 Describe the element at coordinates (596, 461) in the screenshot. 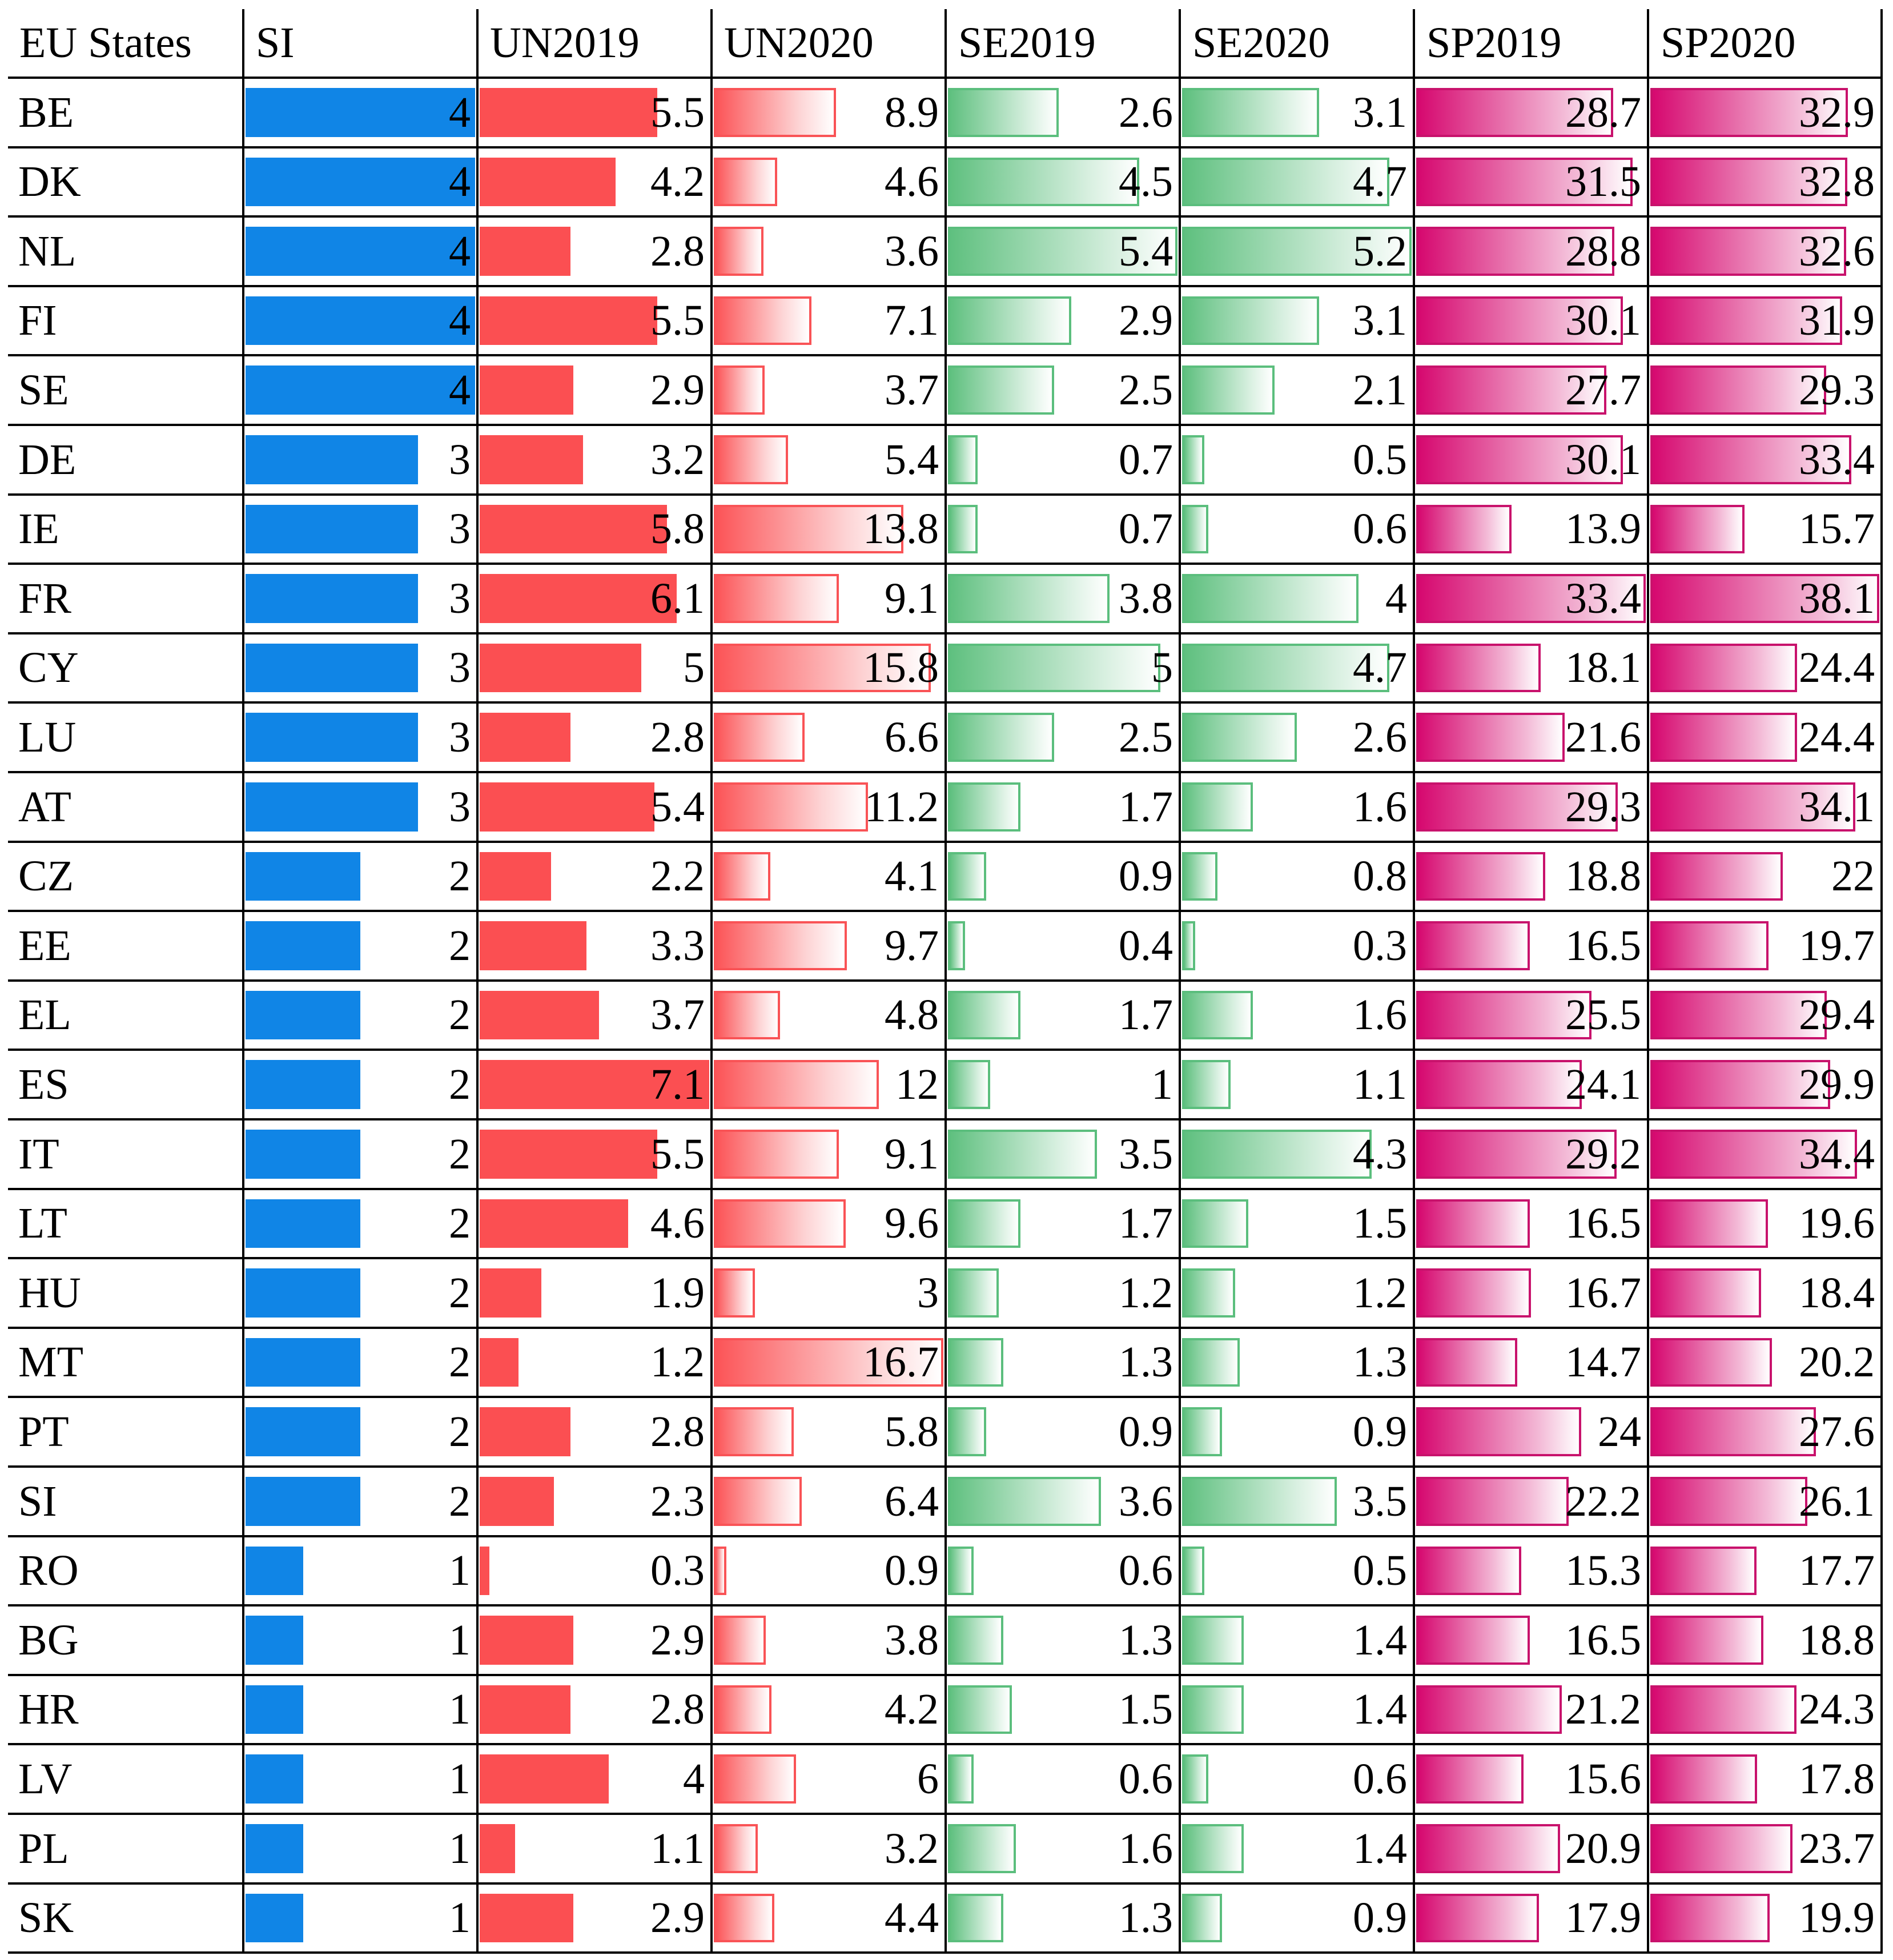

I see `value-cell: 3.2` at that location.